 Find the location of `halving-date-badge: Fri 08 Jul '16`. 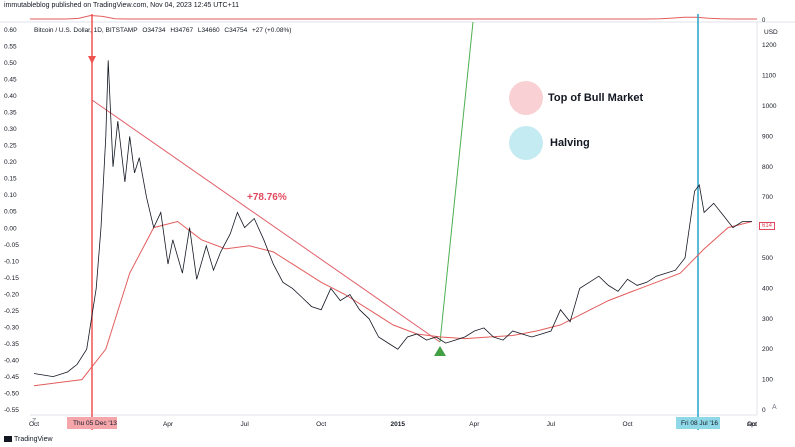

halving-date-badge: Fri 08 Jul '16 is located at coordinates (700, 423).